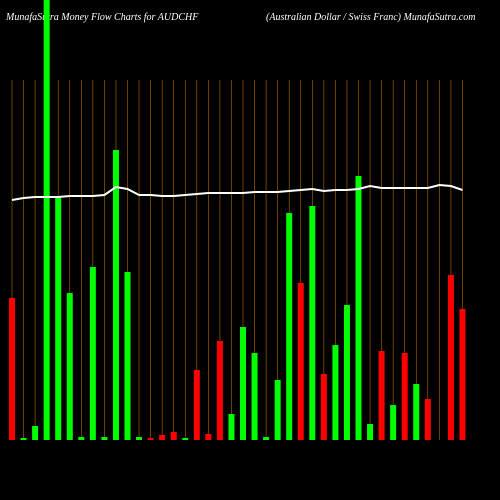 The width and height of the screenshot is (500, 500). I want to click on chart-title: MunafaSutra Money Flow Charts for AUDCHF, so click(102, 17).